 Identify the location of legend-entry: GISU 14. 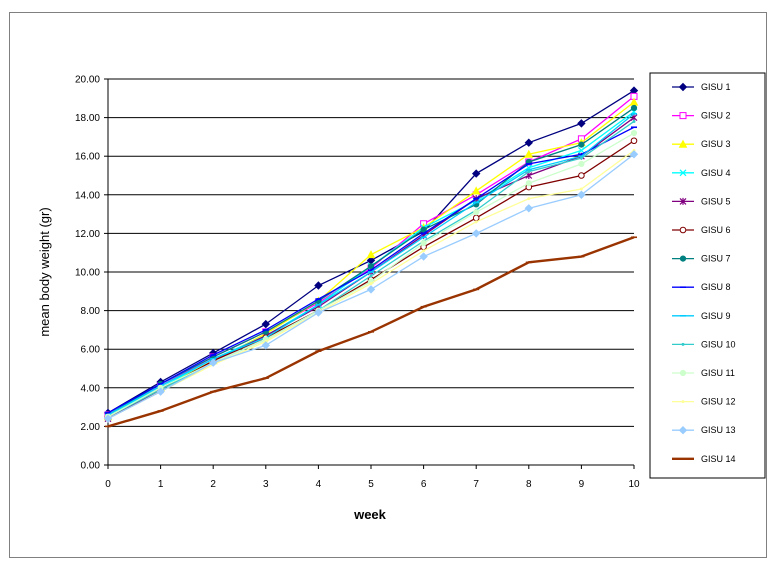
(704, 459).